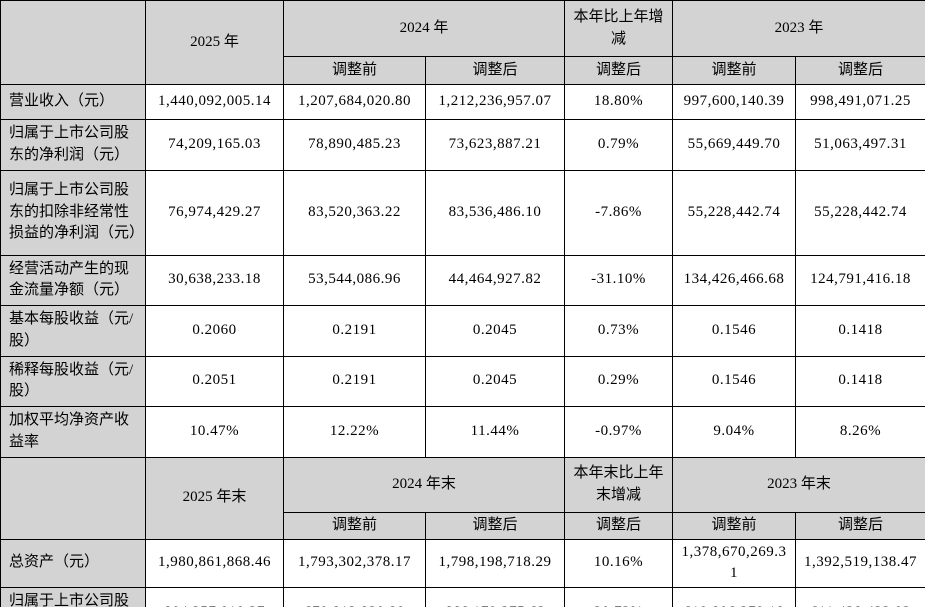  I want to click on cell-value: 8.26%, so click(860, 432).